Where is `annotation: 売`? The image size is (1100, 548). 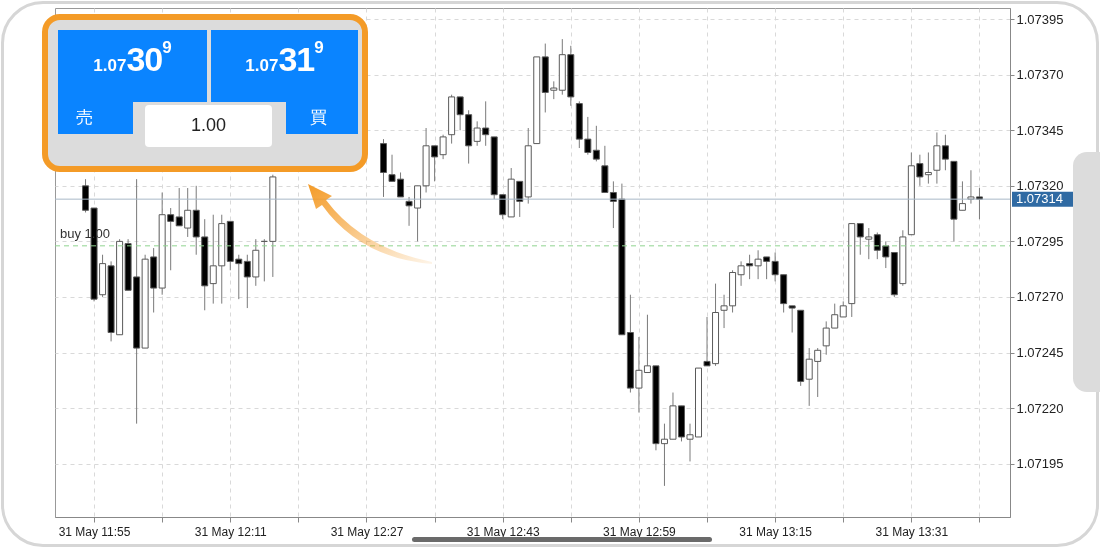 annotation: 売 is located at coordinates (85, 118).